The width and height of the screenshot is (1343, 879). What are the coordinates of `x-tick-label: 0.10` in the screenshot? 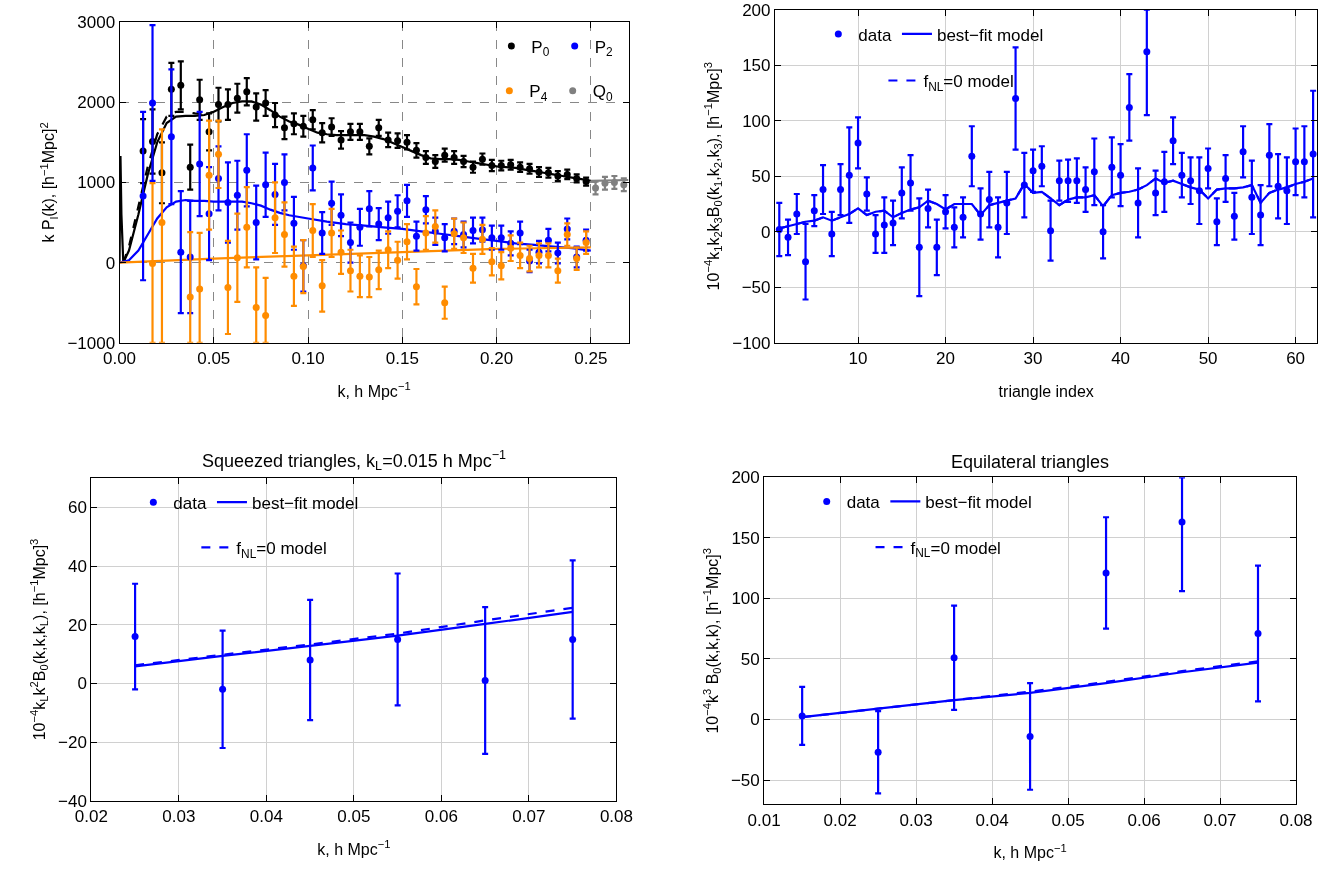 It's located at (308, 359).